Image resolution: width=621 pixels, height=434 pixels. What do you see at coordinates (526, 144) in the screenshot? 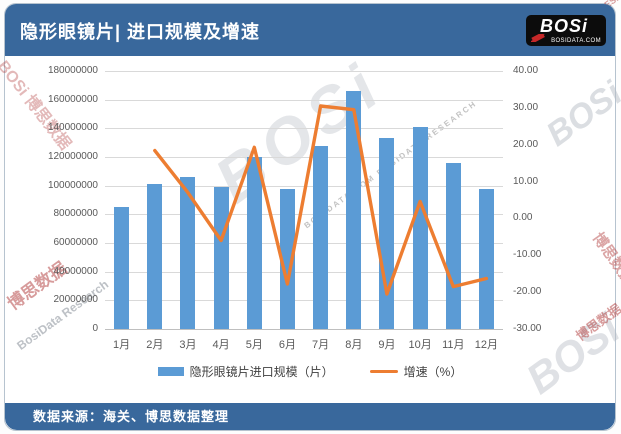
I see `y-axis-tick-right: 20.00` at bounding box center [526, 144].